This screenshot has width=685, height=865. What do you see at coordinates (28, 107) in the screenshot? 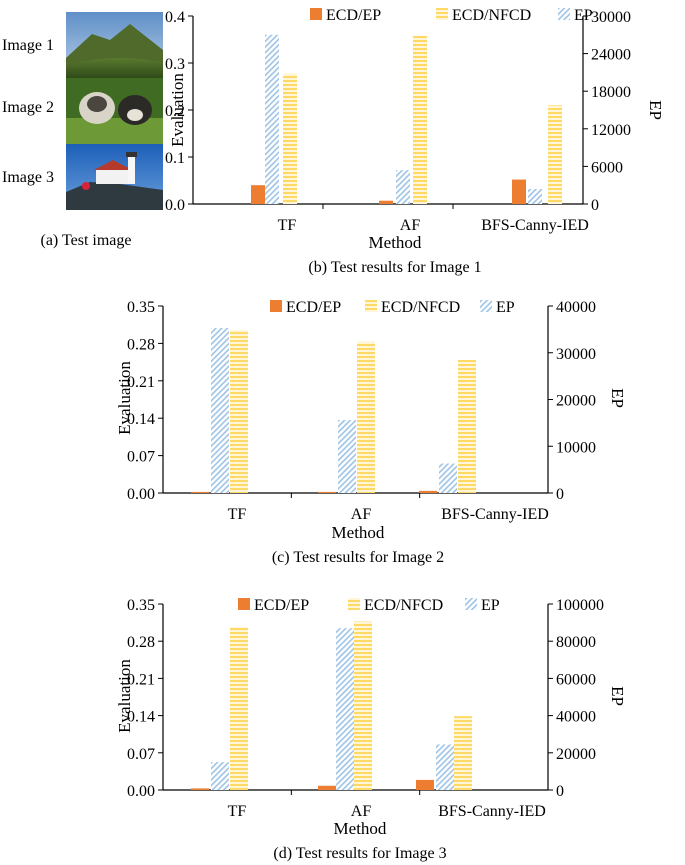
I see `image-label-2: Image 2` at bounding box center [28, 107].